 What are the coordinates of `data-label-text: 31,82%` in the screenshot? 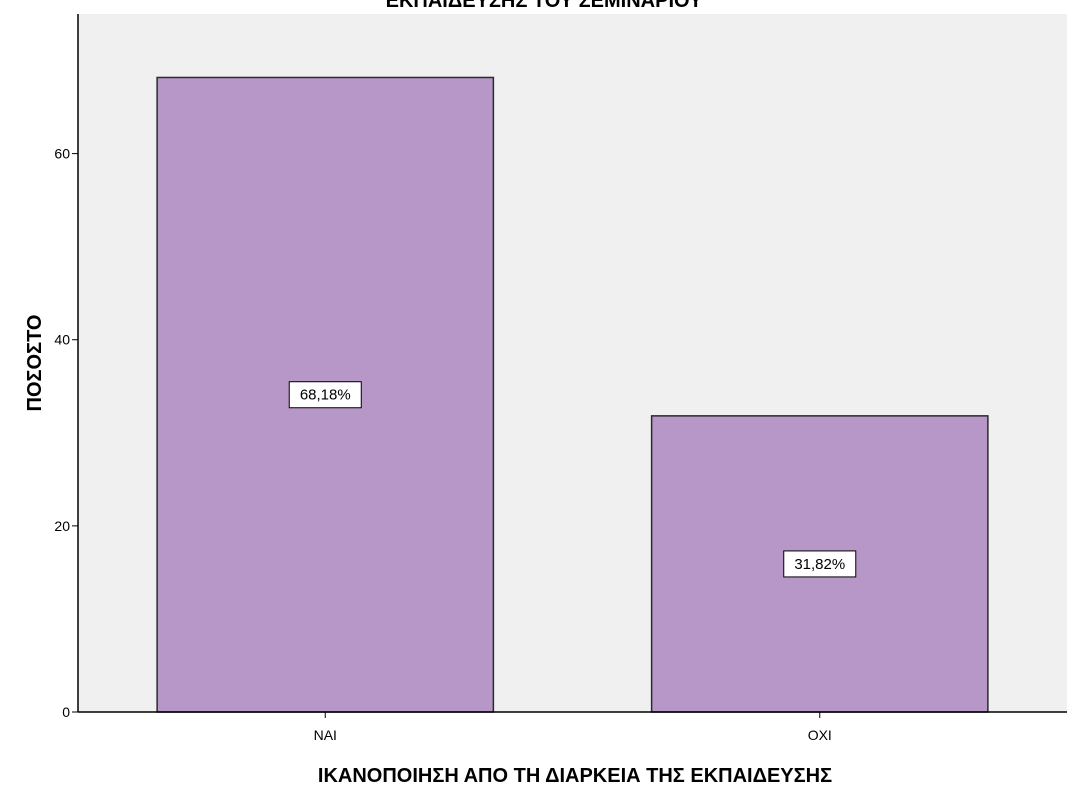 It's located at (819, 564).